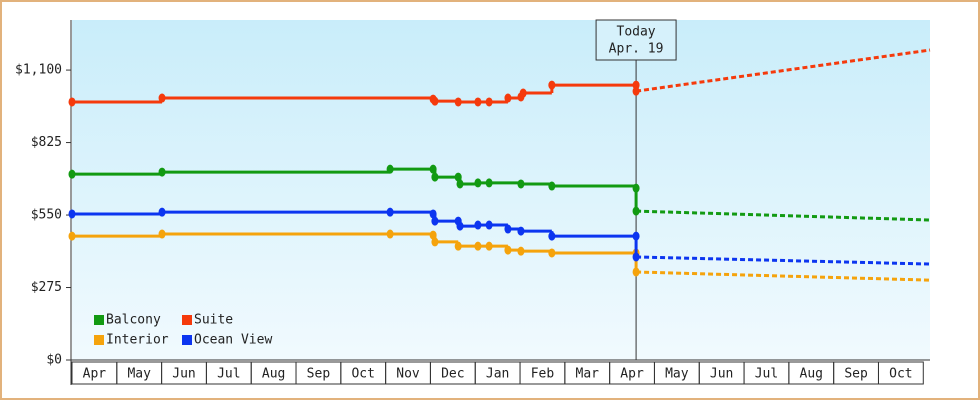  Describe the element at coordinates (636, 49) in the screenshot. I see `today-date: Apr. 19` at that location.